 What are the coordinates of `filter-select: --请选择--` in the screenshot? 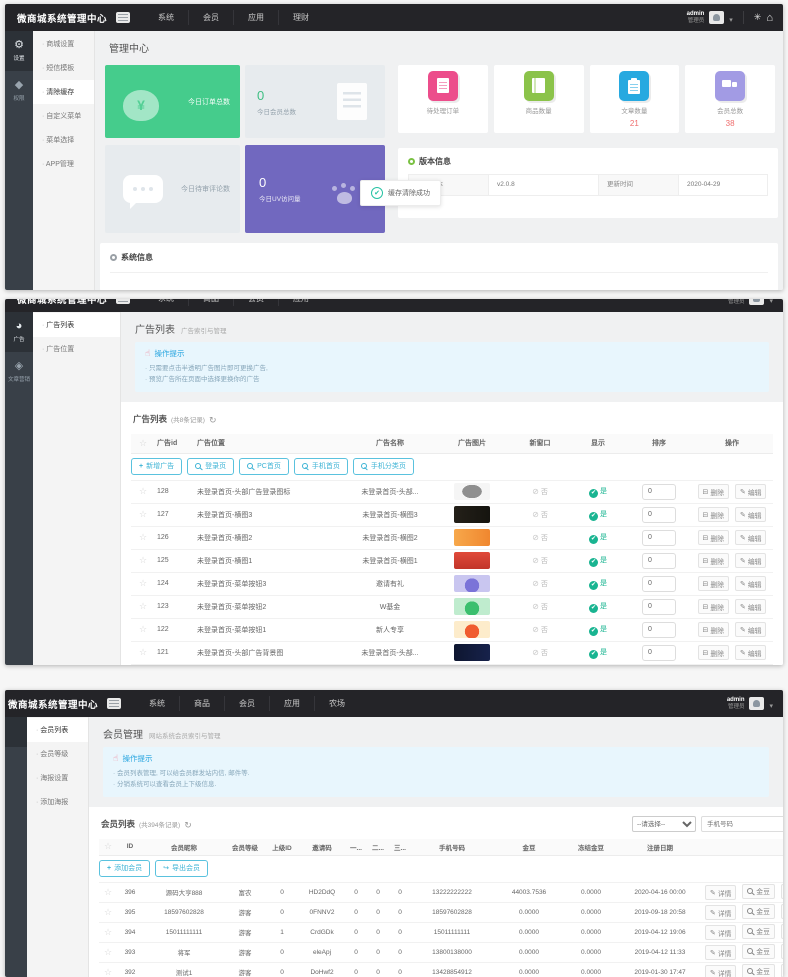 It's located at (664, 824).